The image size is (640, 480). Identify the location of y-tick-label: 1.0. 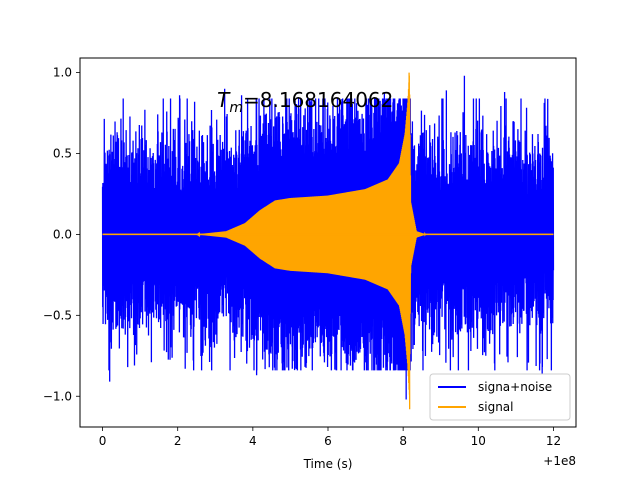
(62, 73).